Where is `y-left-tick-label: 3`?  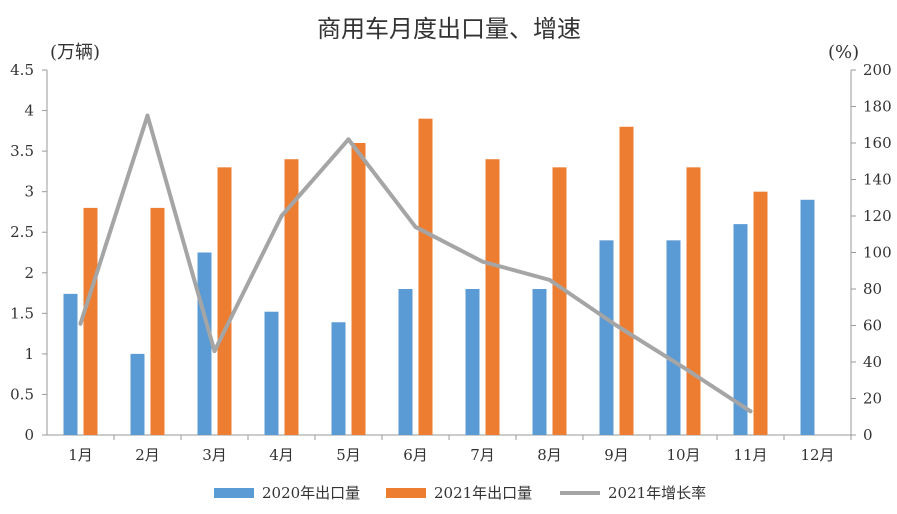
y-left-tick-label: 3 is located at coordinates (29, 192).